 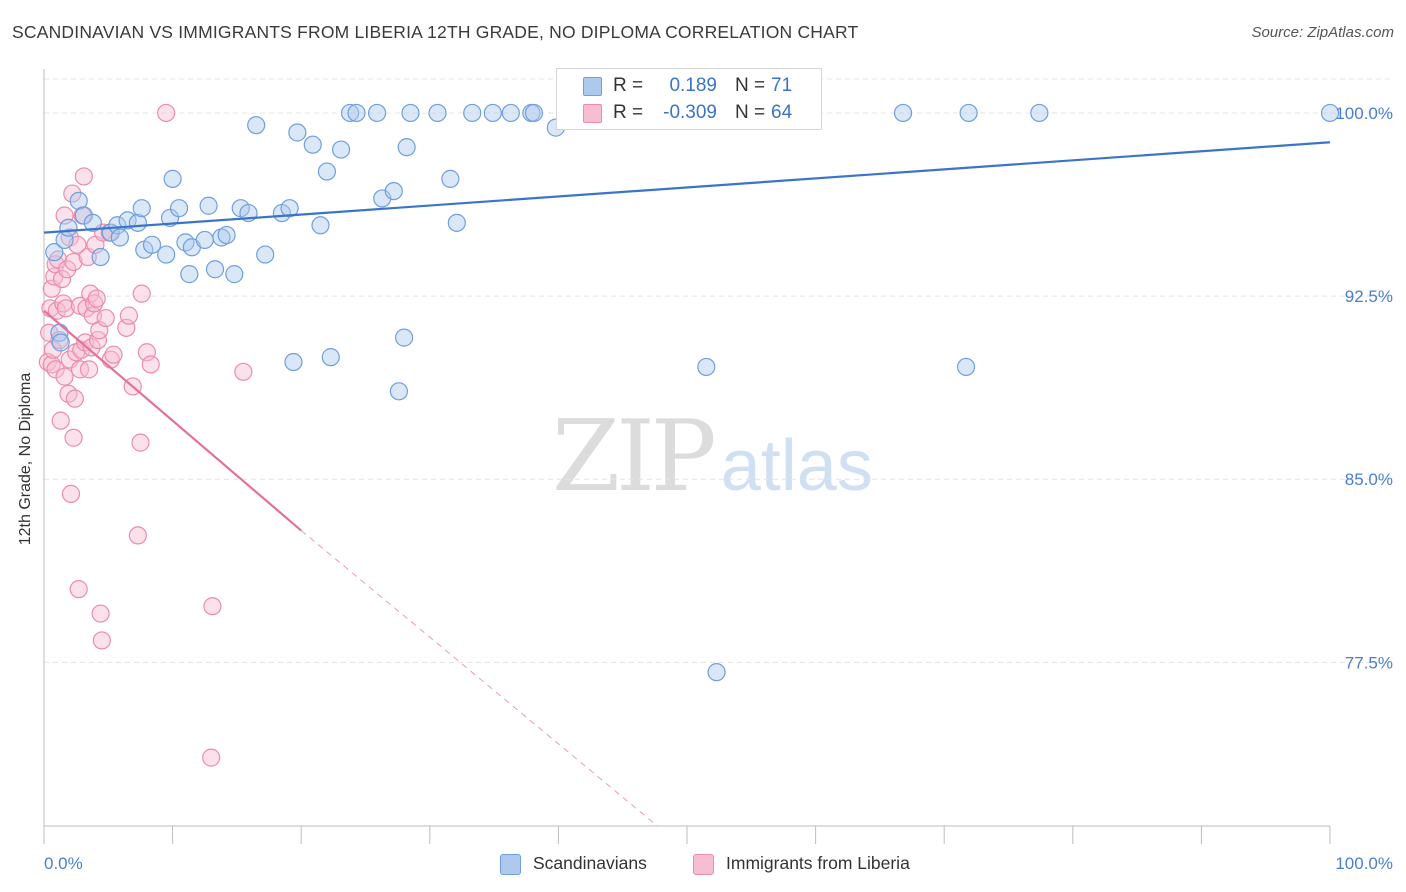 I want to click on legend-label: Scandinavians, so click(x=590, y=863).